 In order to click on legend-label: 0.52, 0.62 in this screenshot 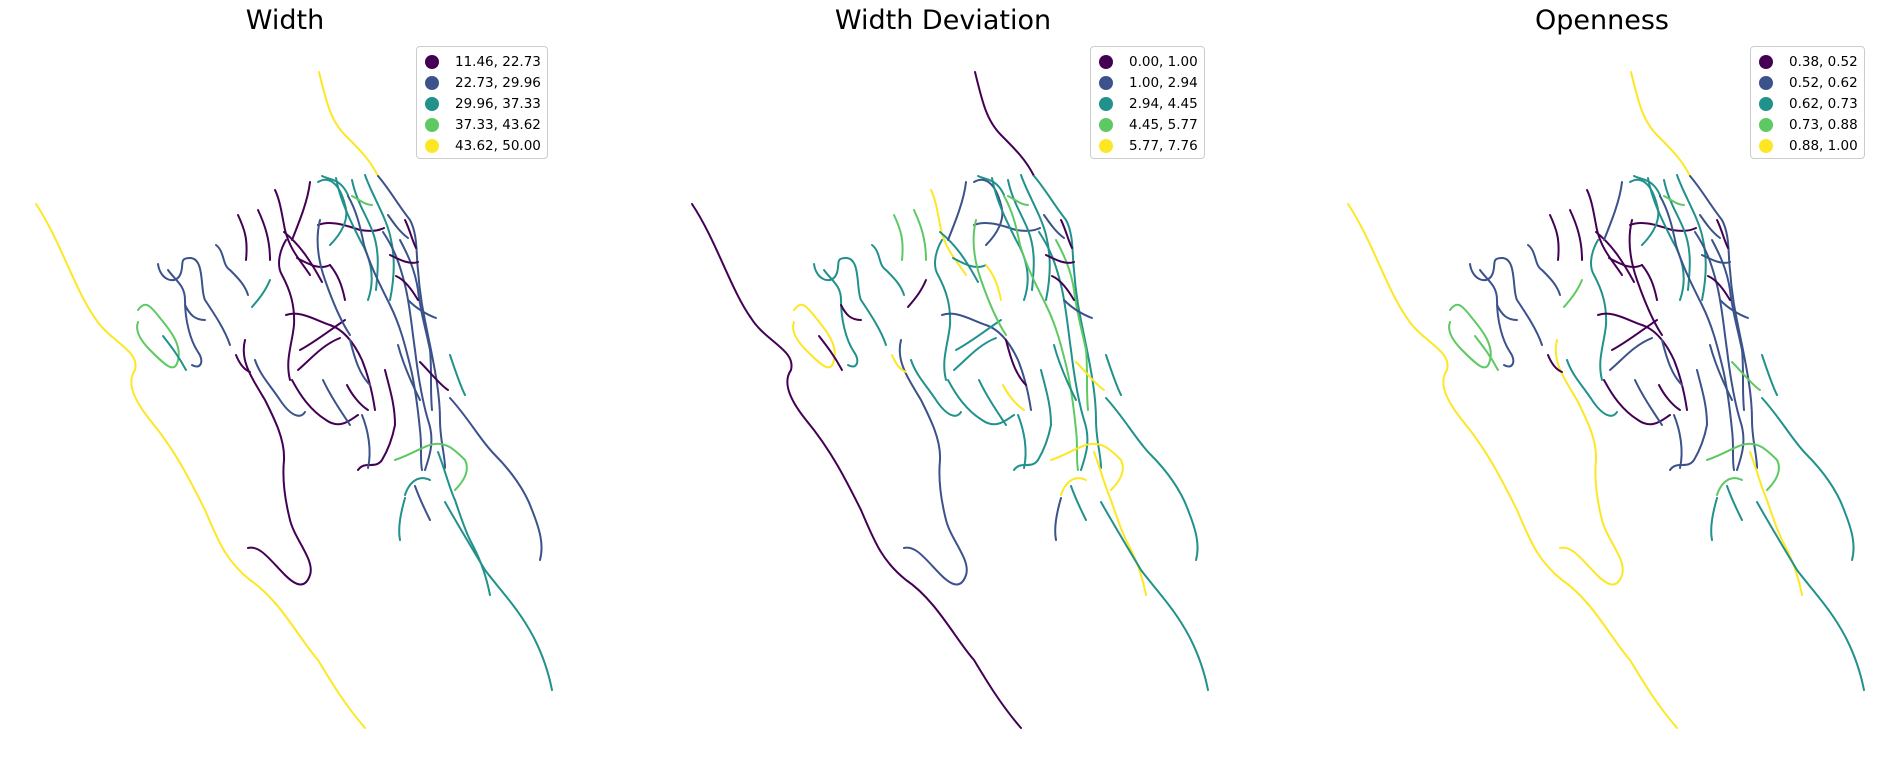, I will do `click(1823, 82)`.